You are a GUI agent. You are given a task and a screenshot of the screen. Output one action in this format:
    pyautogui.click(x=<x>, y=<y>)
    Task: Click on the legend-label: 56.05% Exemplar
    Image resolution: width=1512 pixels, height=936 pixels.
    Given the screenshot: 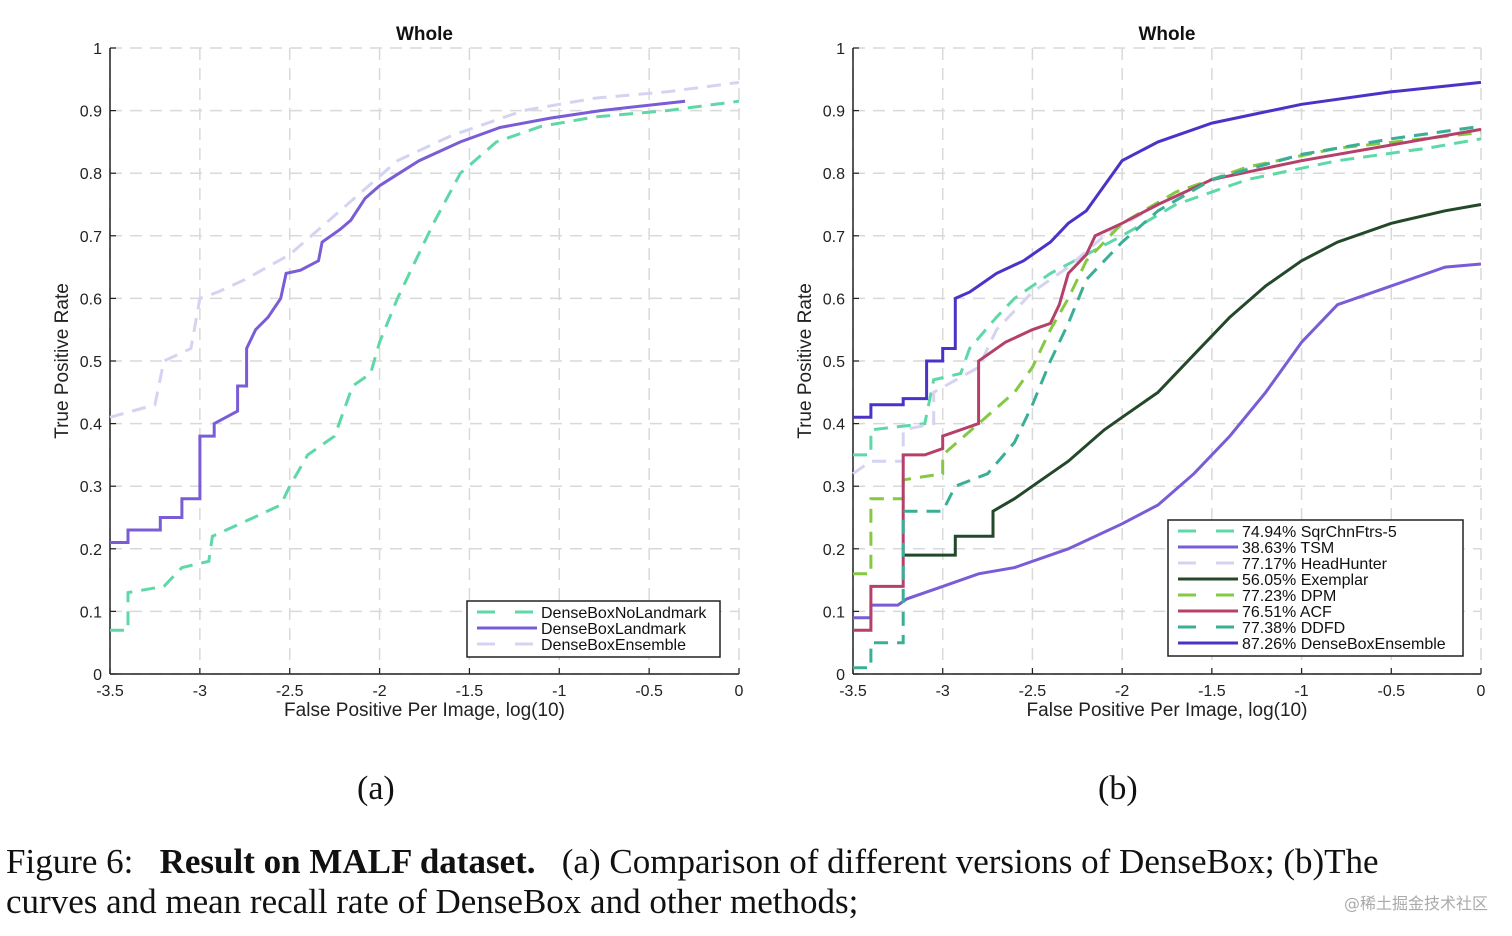 What is the action you would take?
    pyautogui.click(x=1305, y=580)
    